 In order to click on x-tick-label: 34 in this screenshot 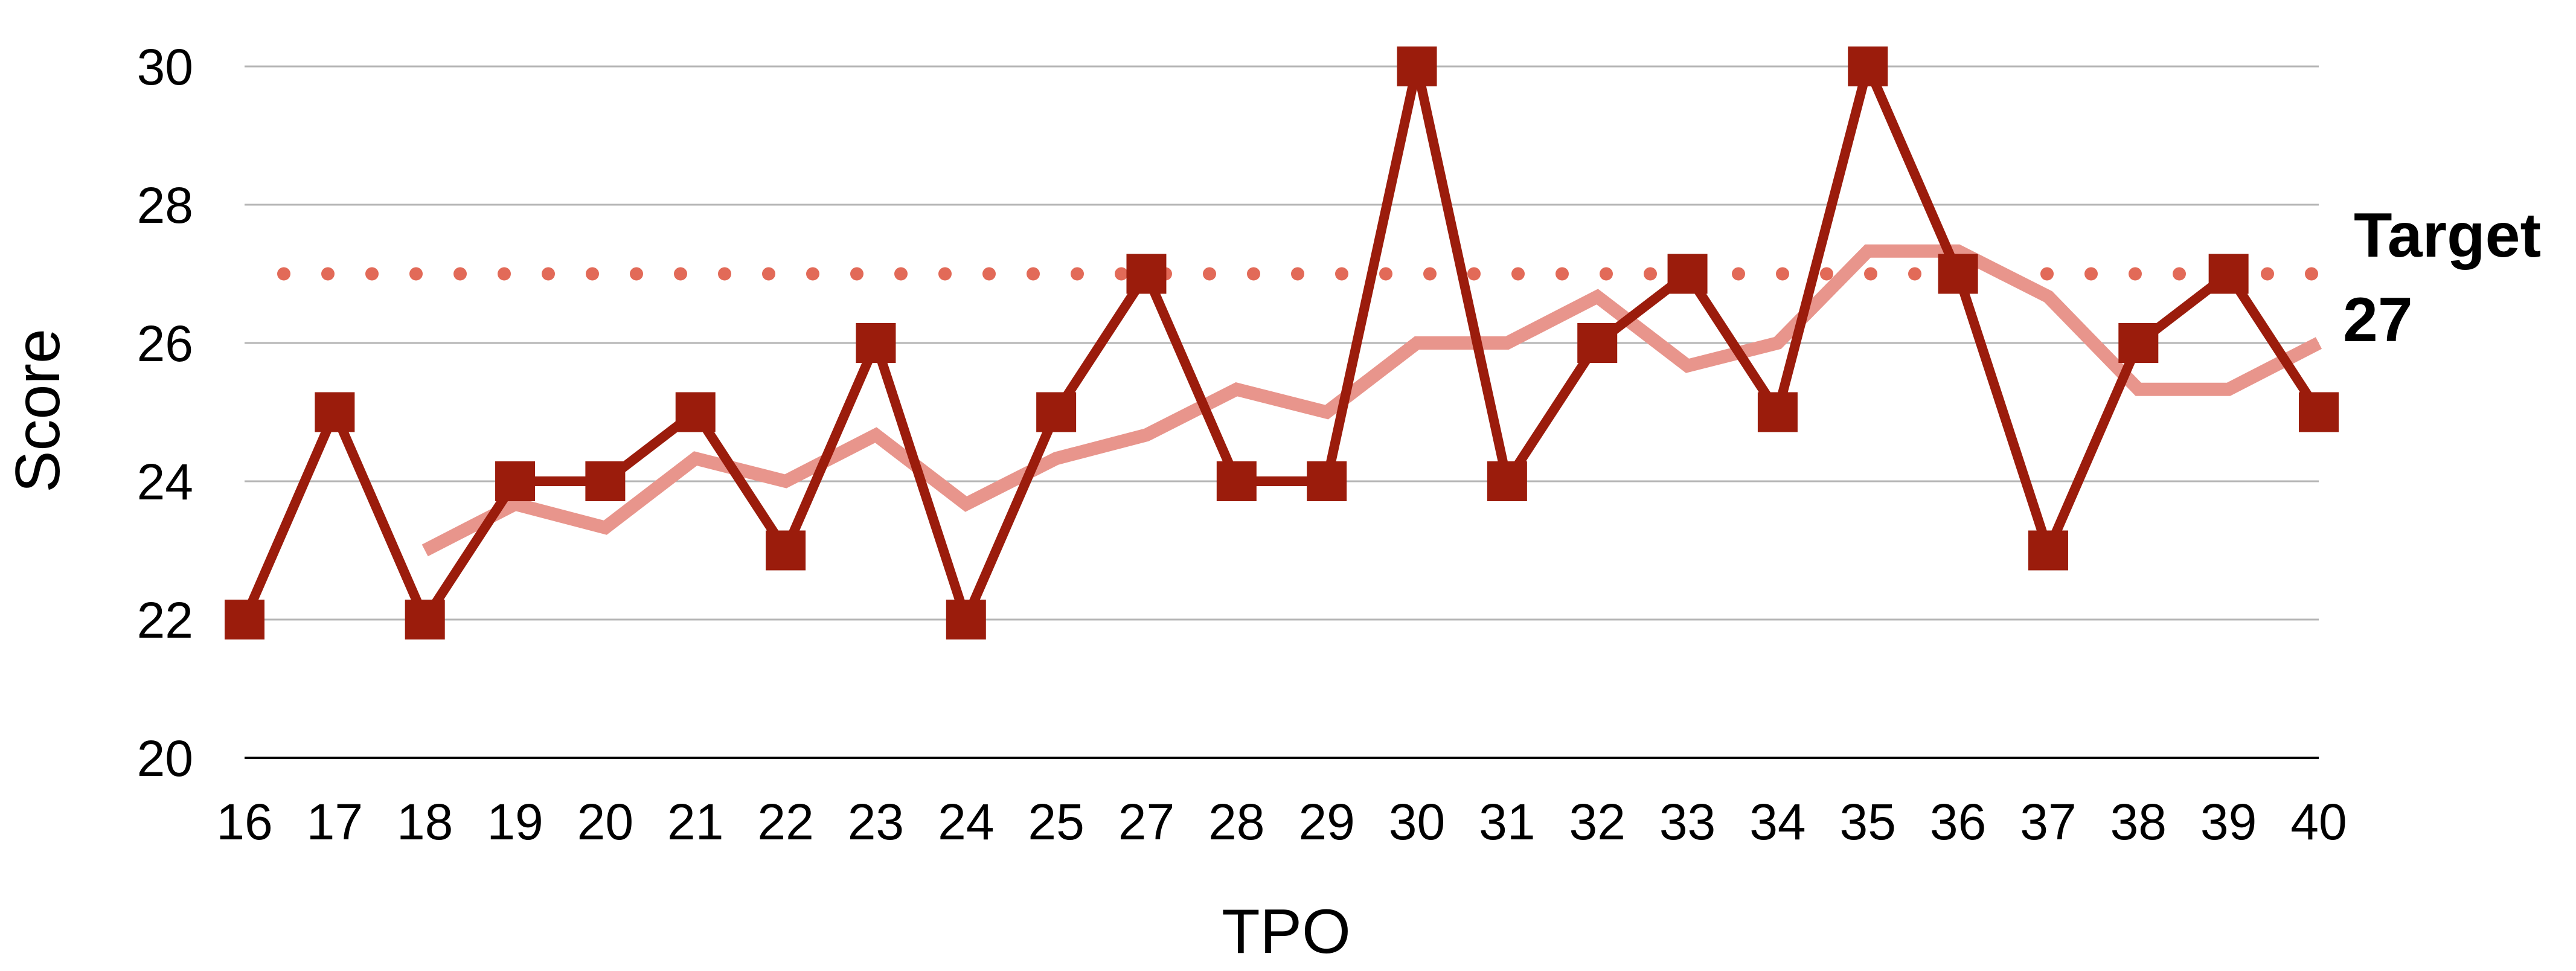, I will do `click(1777, 821)`.